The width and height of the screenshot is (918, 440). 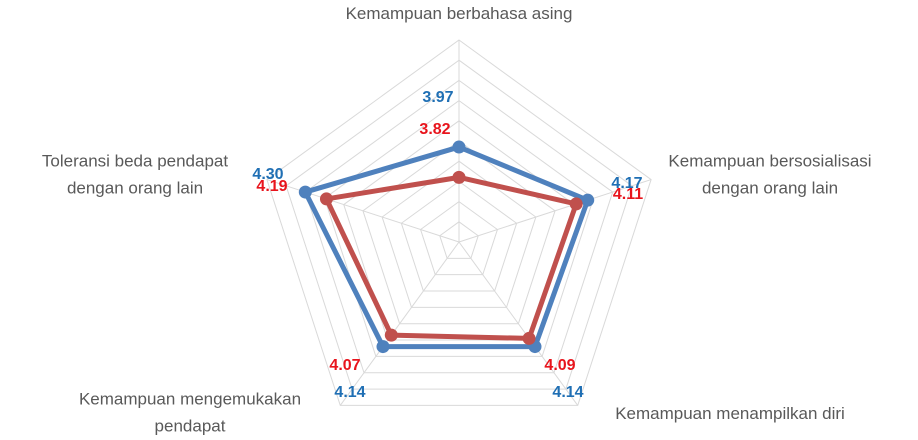 I want to click on value-label: 4.17, so click(x=626, y=183).